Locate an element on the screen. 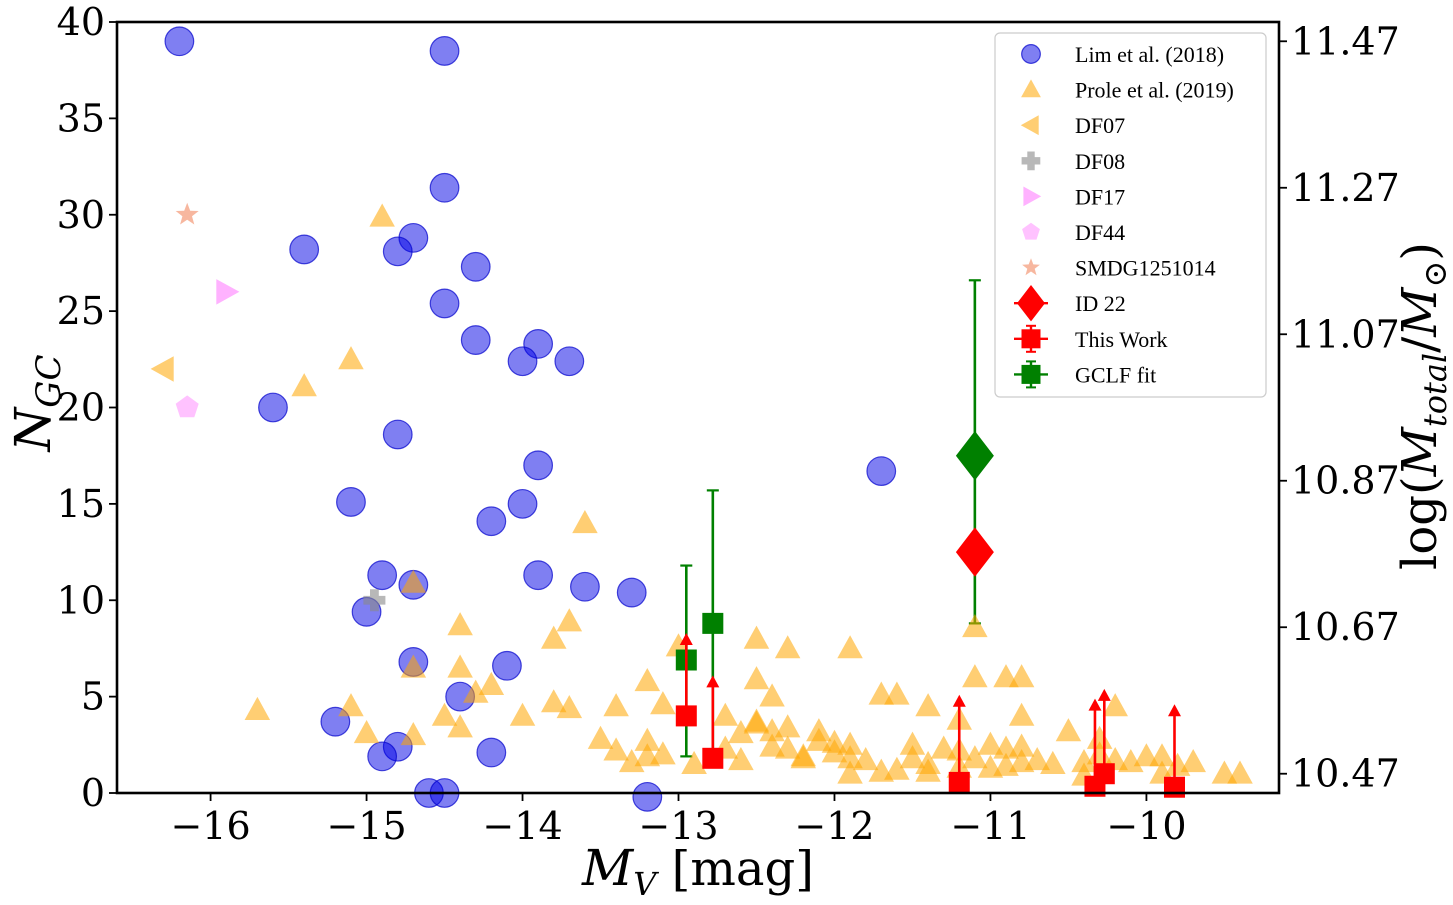  y-tick-label: 40 is located at coordinates (81, 22).